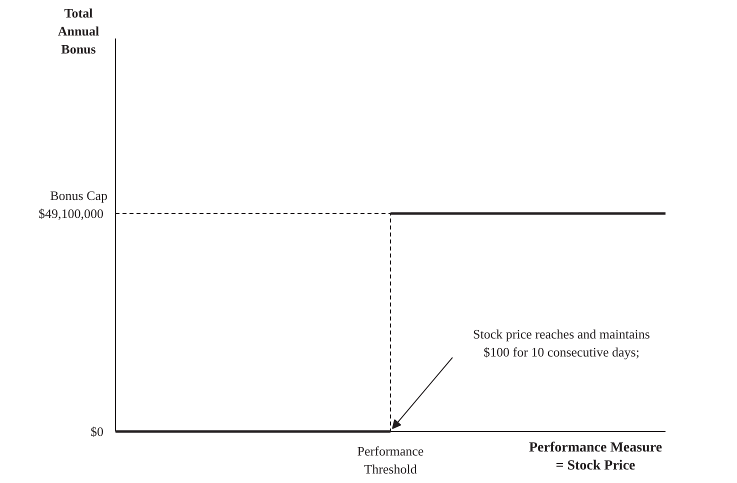 This screenshot has width=737, height=483. Describe the element at coordinates (79, 31) in the screenshot. I see `y-axis-title: Total Annual Bonus` at that location.